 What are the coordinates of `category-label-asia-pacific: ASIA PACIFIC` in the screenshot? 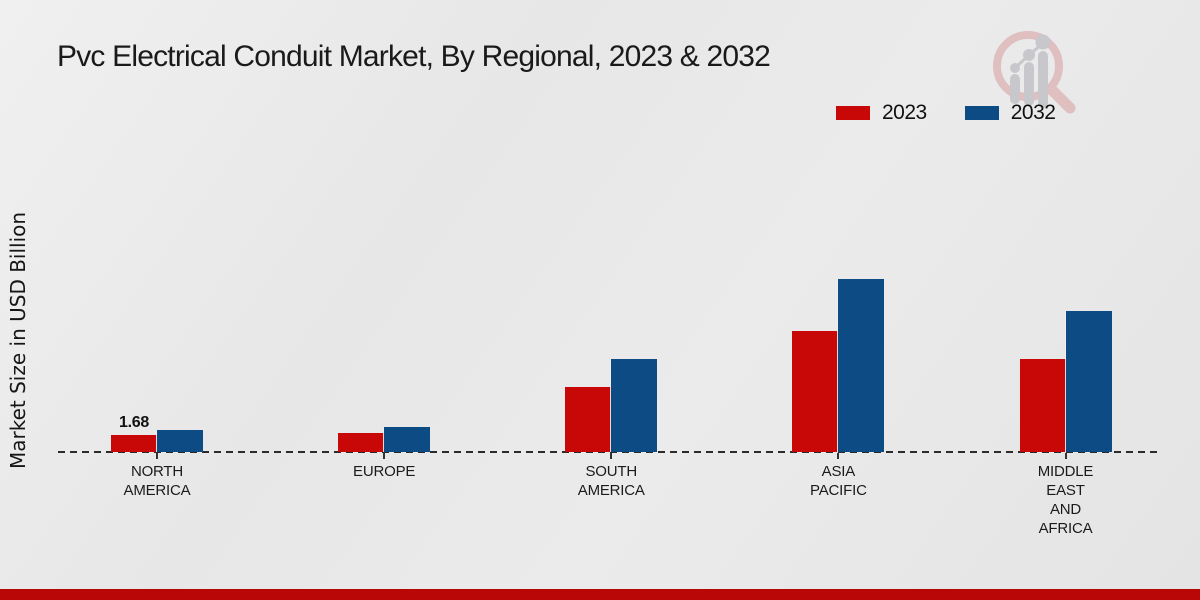 It's located at (838, 481).